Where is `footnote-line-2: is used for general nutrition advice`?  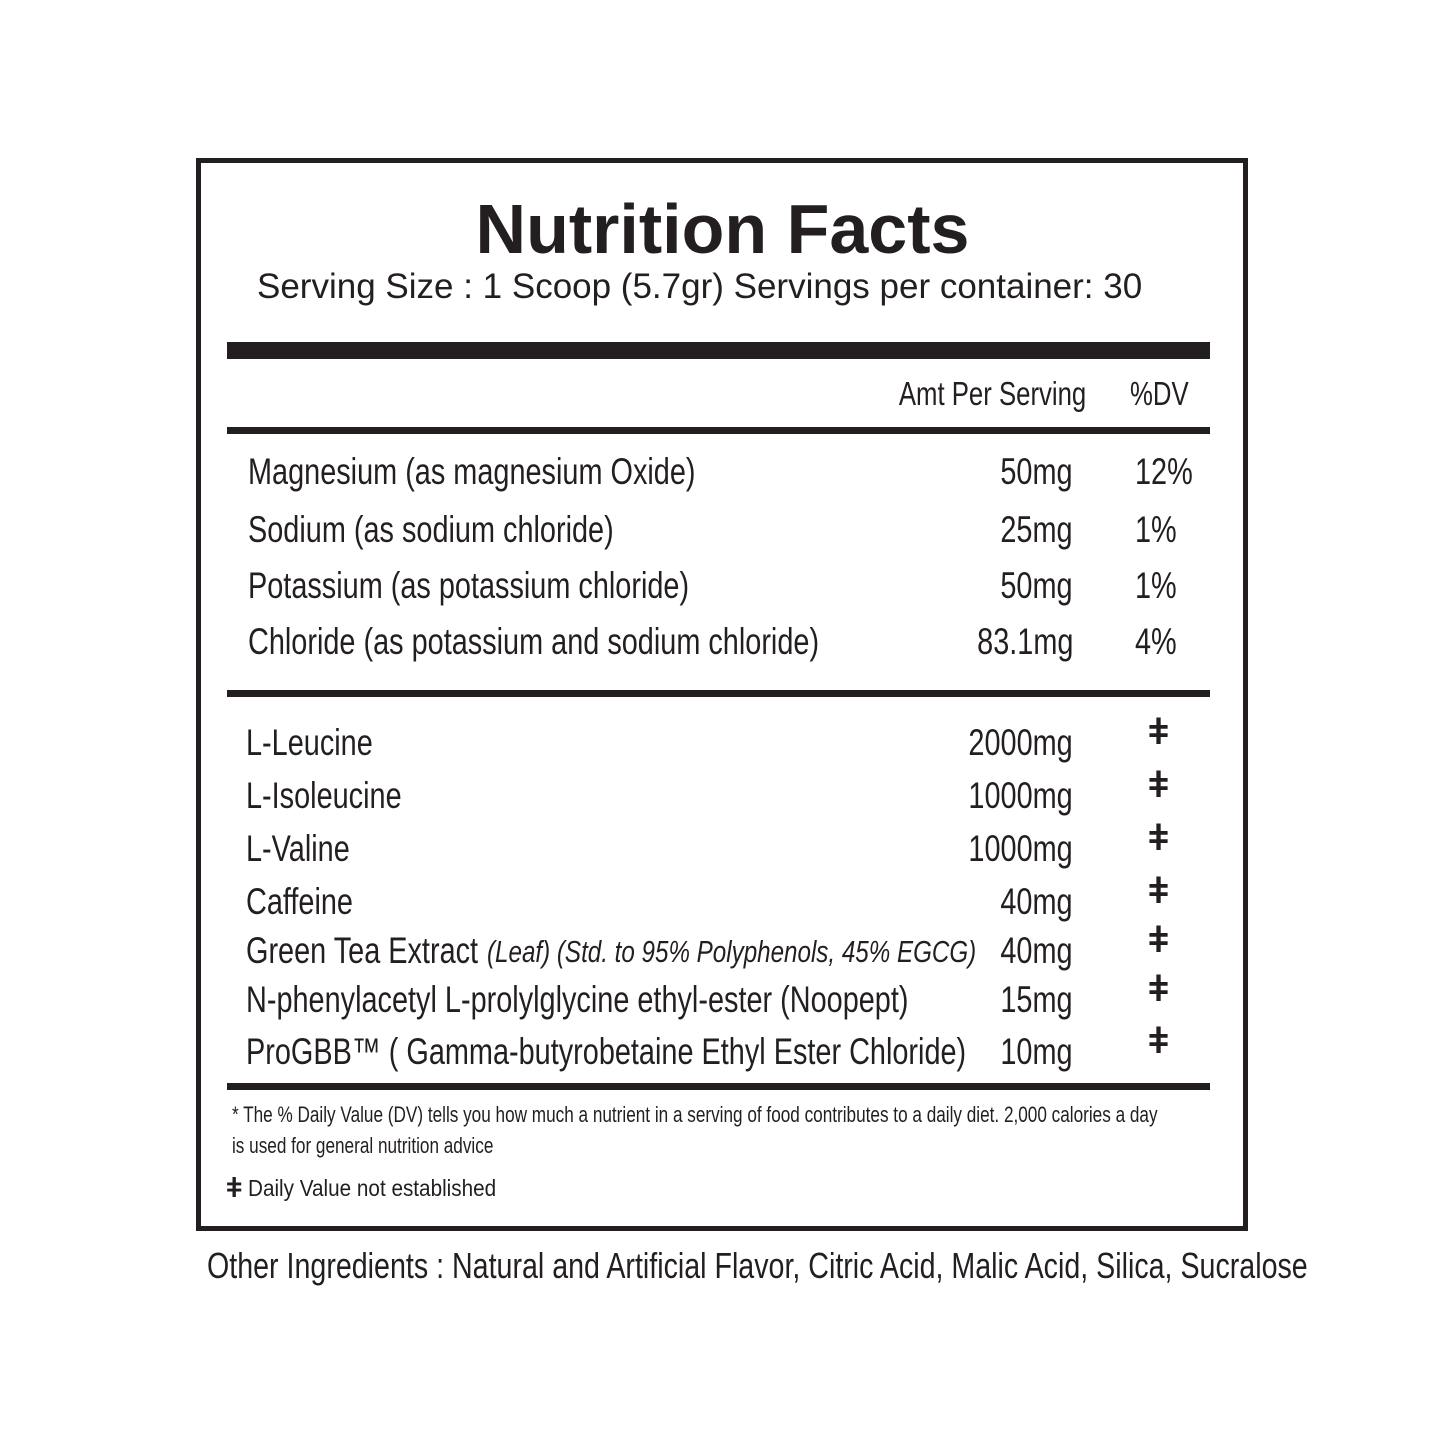 footnote-line-2: is used for general nutrition advice is located at coordinates (363, 1145).